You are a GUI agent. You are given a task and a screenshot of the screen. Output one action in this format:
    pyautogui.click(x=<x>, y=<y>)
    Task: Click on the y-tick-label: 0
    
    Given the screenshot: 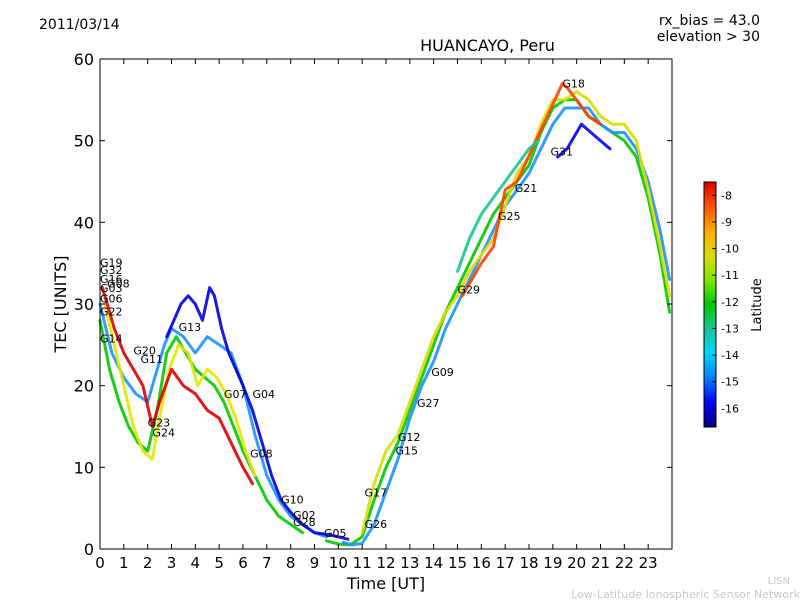 What is the action you would take?
    pyautogui.click(x=89, y=549)
    